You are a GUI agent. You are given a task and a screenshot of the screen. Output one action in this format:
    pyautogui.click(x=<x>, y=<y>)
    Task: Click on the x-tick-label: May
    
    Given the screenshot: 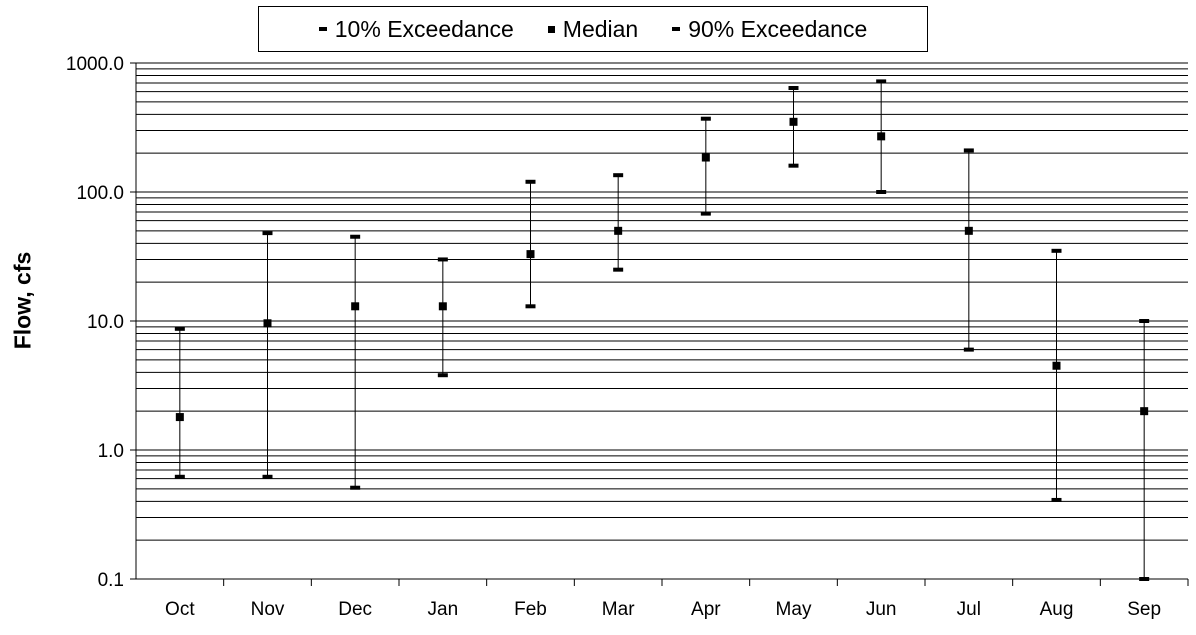 What is the action you would take?
    pyautogui.click(x=794, y=609)
    